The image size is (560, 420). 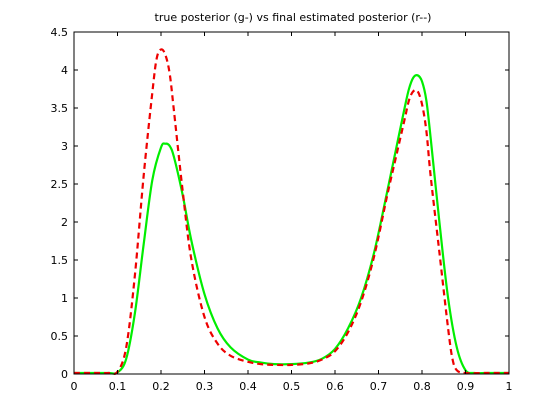 I want to click on x-tick-label: 0.7, so click(x=379, y=386).